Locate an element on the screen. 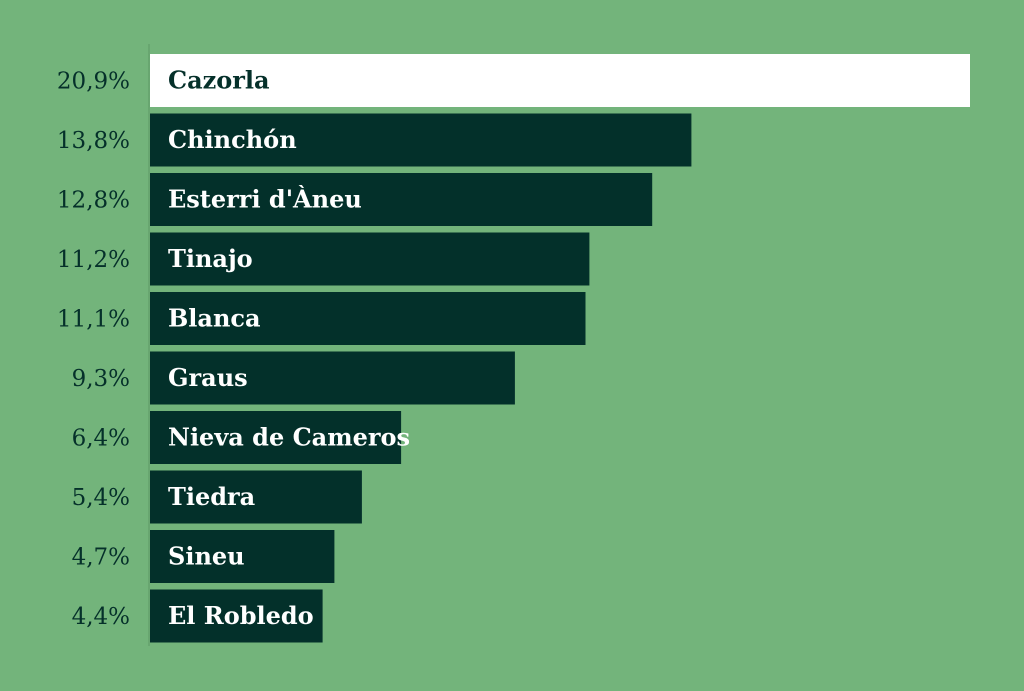 The image size is (1024, 691). category-label: Chinchón is located at coordinates (232, 139).